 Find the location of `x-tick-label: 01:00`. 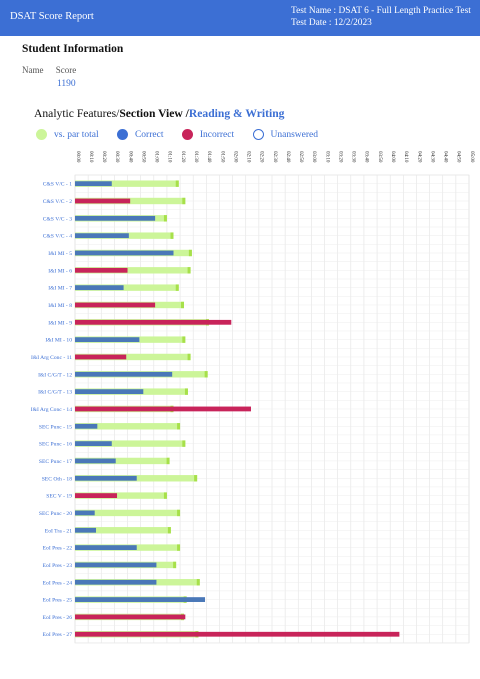

x-tick-label: 01:00 is located at coordinates (156, 157).